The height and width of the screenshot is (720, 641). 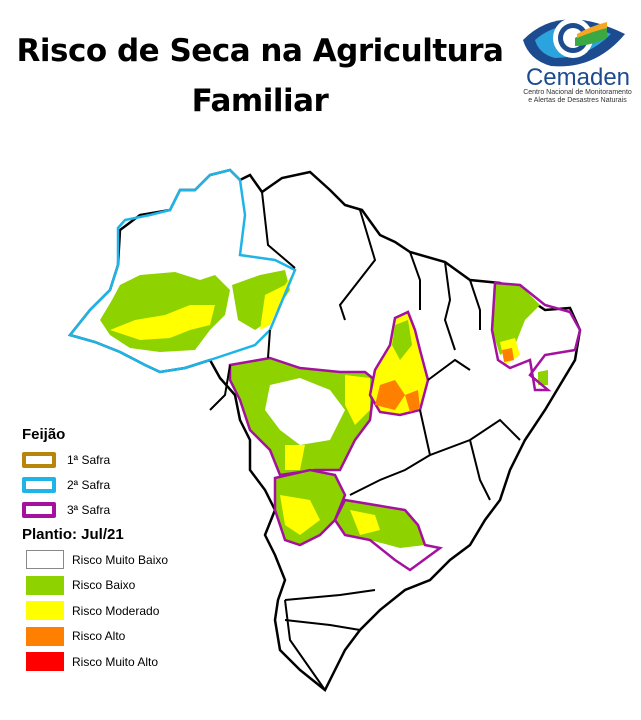 What do you see at coordinates (45, 611) in the screenshot?
I see `risk-moderate-swatch` at bounding box center [45, 611].